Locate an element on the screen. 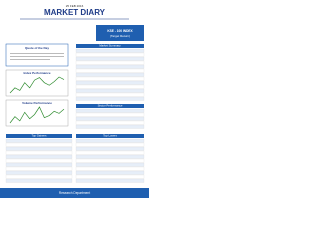 This screenshot has width=320, height=240. footer: Research Department is located at coordinates (74, 193).